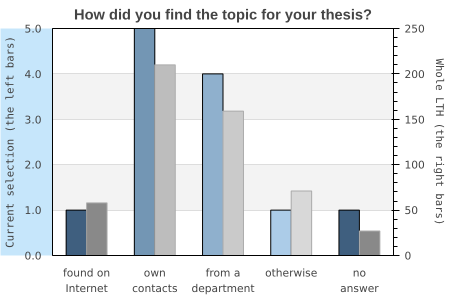 Image resolution: width=450 pixels, height=300 pixels. I want to click on x-tick-label: from a department, so click(223, 281).